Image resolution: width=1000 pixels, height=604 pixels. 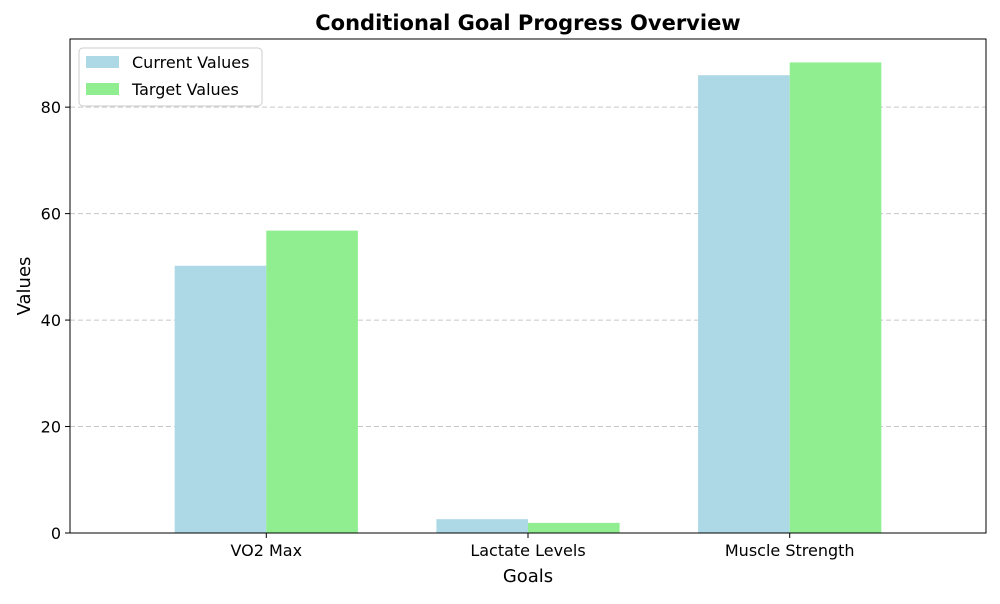 I want to click on y-tick-label: 0, so click(x=56, y=533).